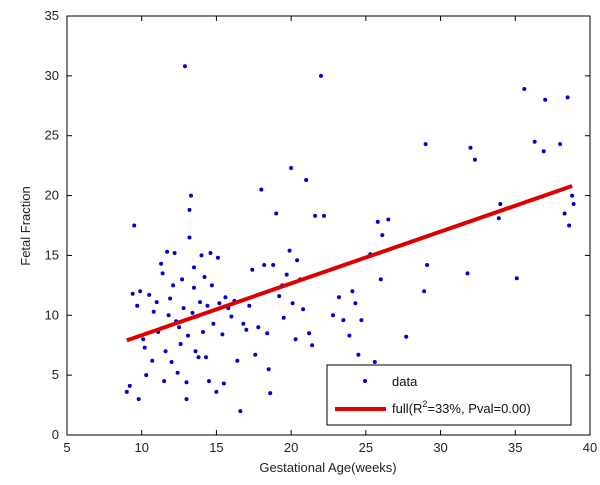  Describe the element at coordinates (52, 195) in the screenshot. I see `y-tick-label: 20` at that location.